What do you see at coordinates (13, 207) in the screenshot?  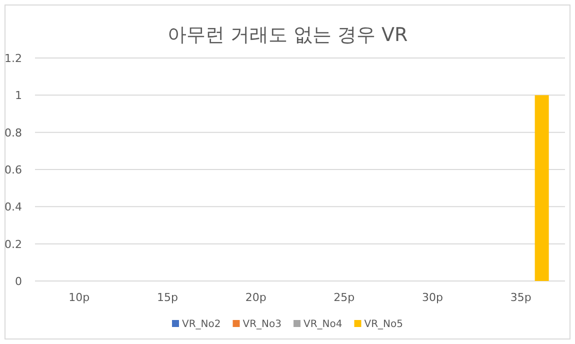 I see `y-tick-label: 0.4` at bounding box center [13, 207].